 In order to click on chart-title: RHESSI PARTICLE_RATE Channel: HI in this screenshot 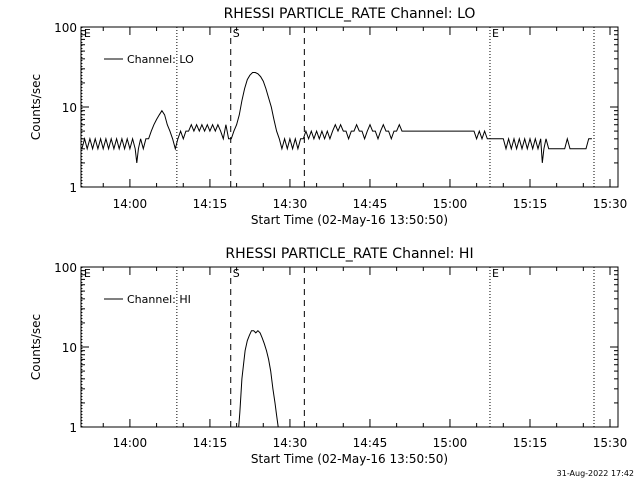, I will do `click(349, 254)`.